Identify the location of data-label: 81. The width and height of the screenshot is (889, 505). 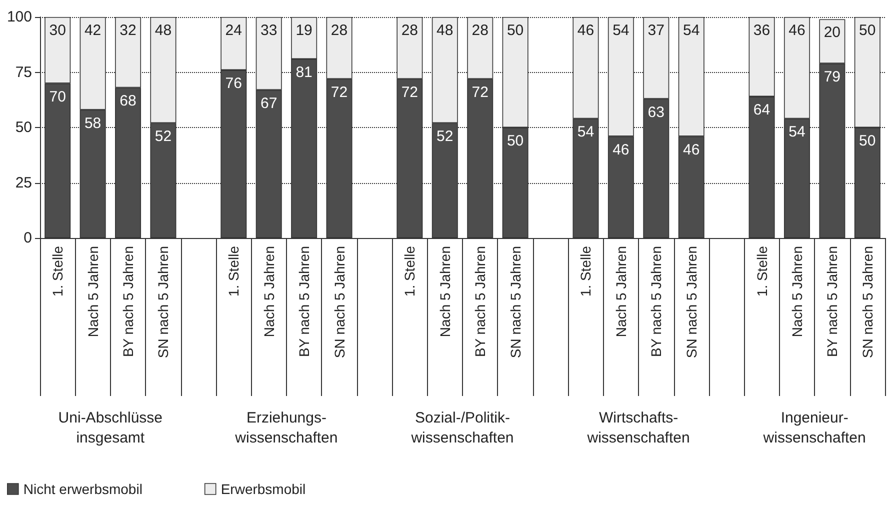
(304, 72).